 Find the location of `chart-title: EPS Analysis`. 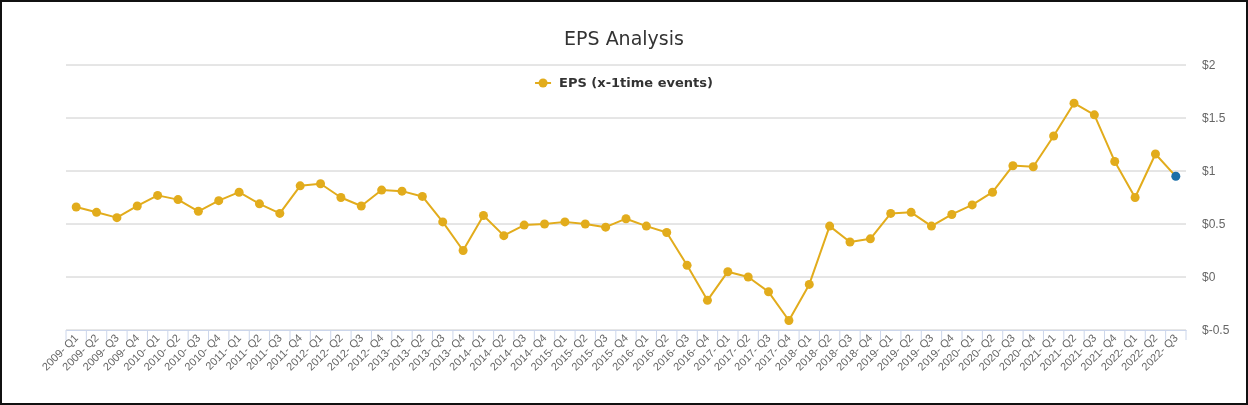

chart-title: EPS Analysis is located at coordinates (624, 38).